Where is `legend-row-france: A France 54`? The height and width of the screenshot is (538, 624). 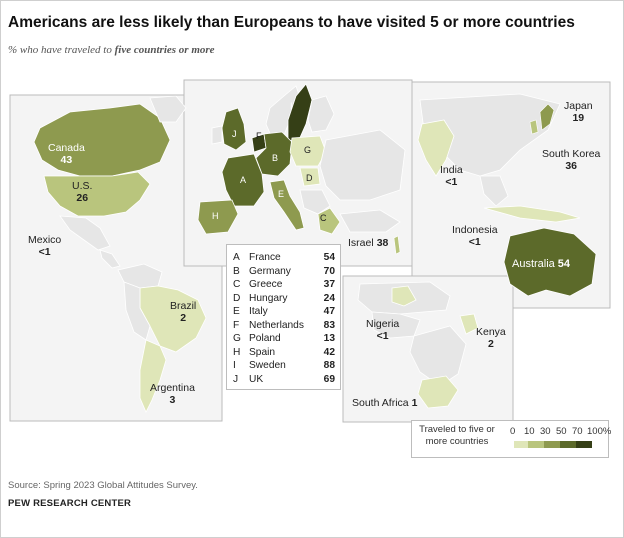
legend-row-france: A France 54 is located at coordinates (284, 257).